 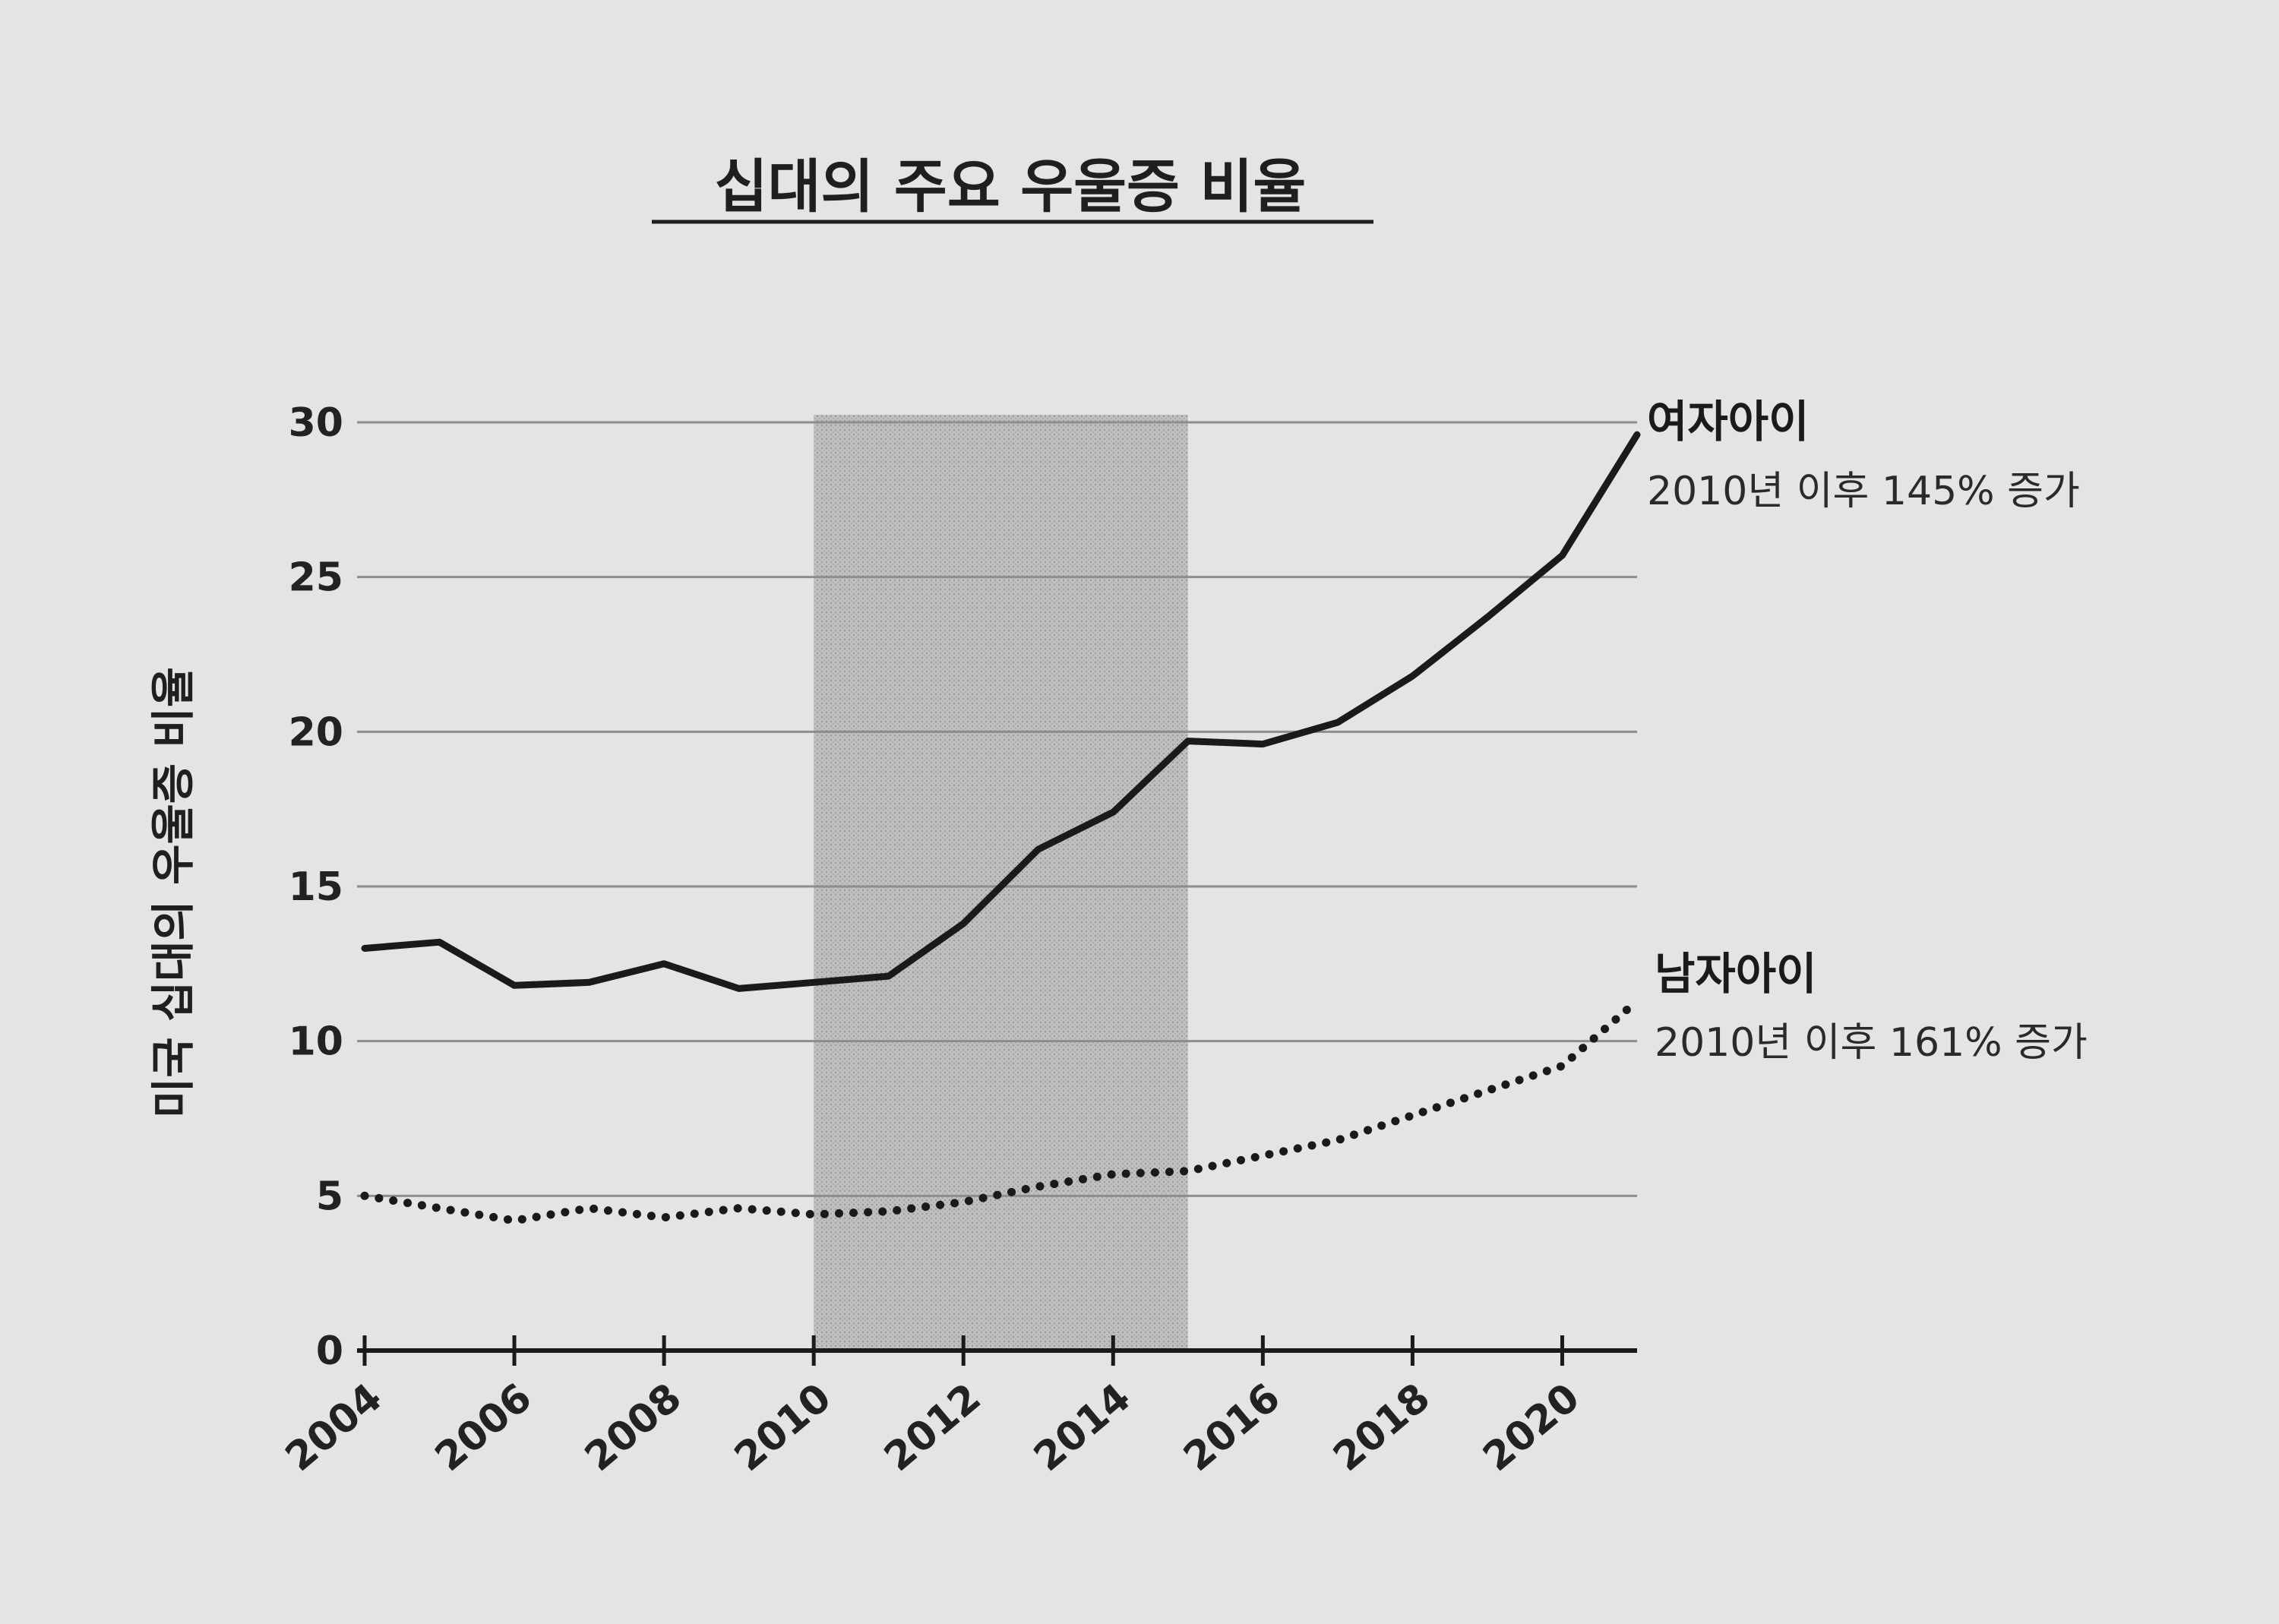 I want to click on y-tick-label: 10, so click(x=316, y=1042).